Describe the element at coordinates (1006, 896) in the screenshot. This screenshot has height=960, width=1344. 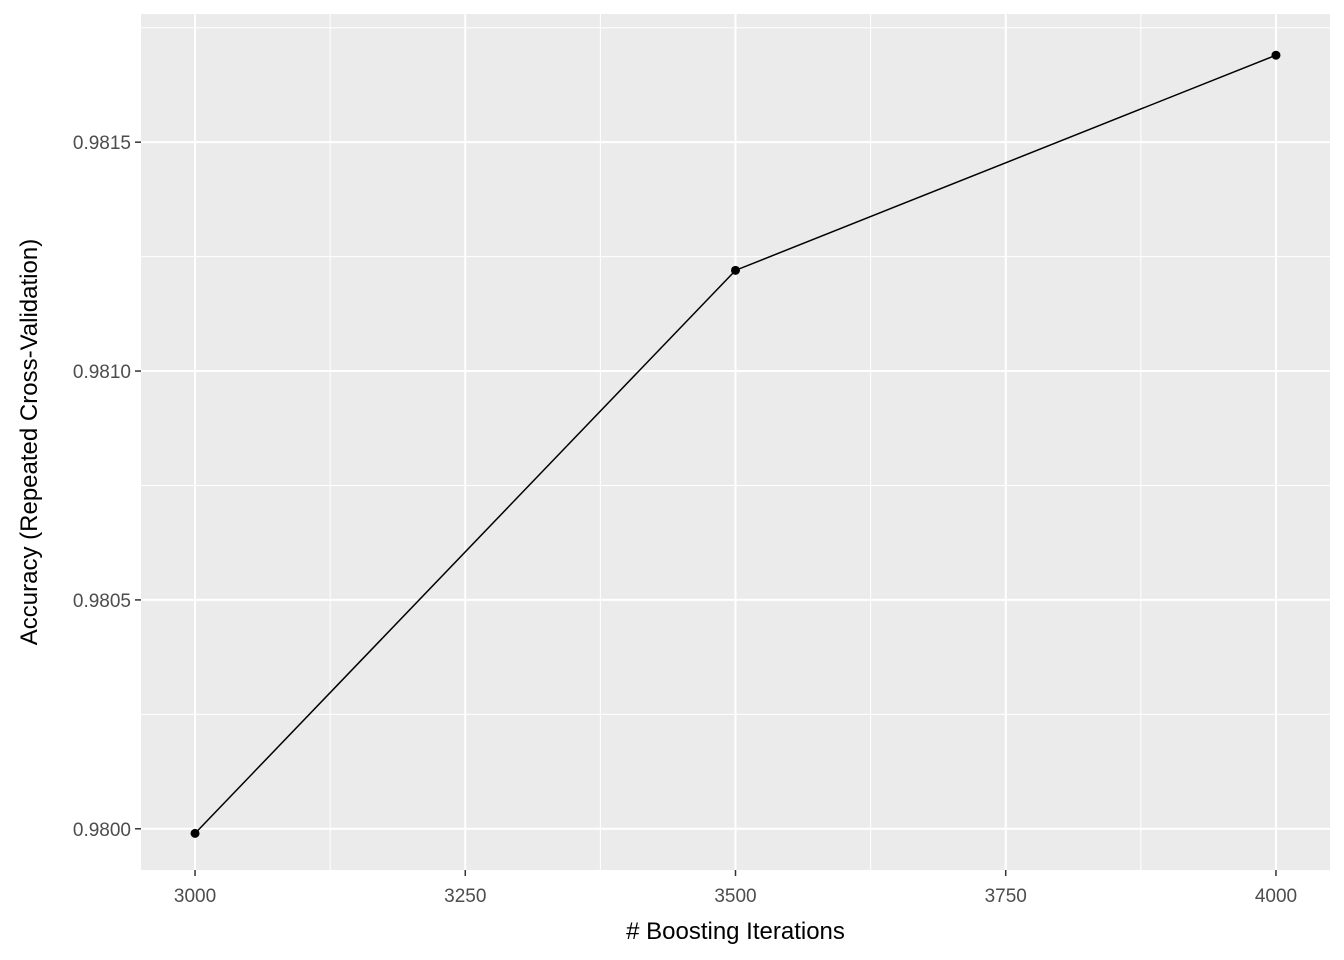
I see `x-tick-label: 3750` at that location.